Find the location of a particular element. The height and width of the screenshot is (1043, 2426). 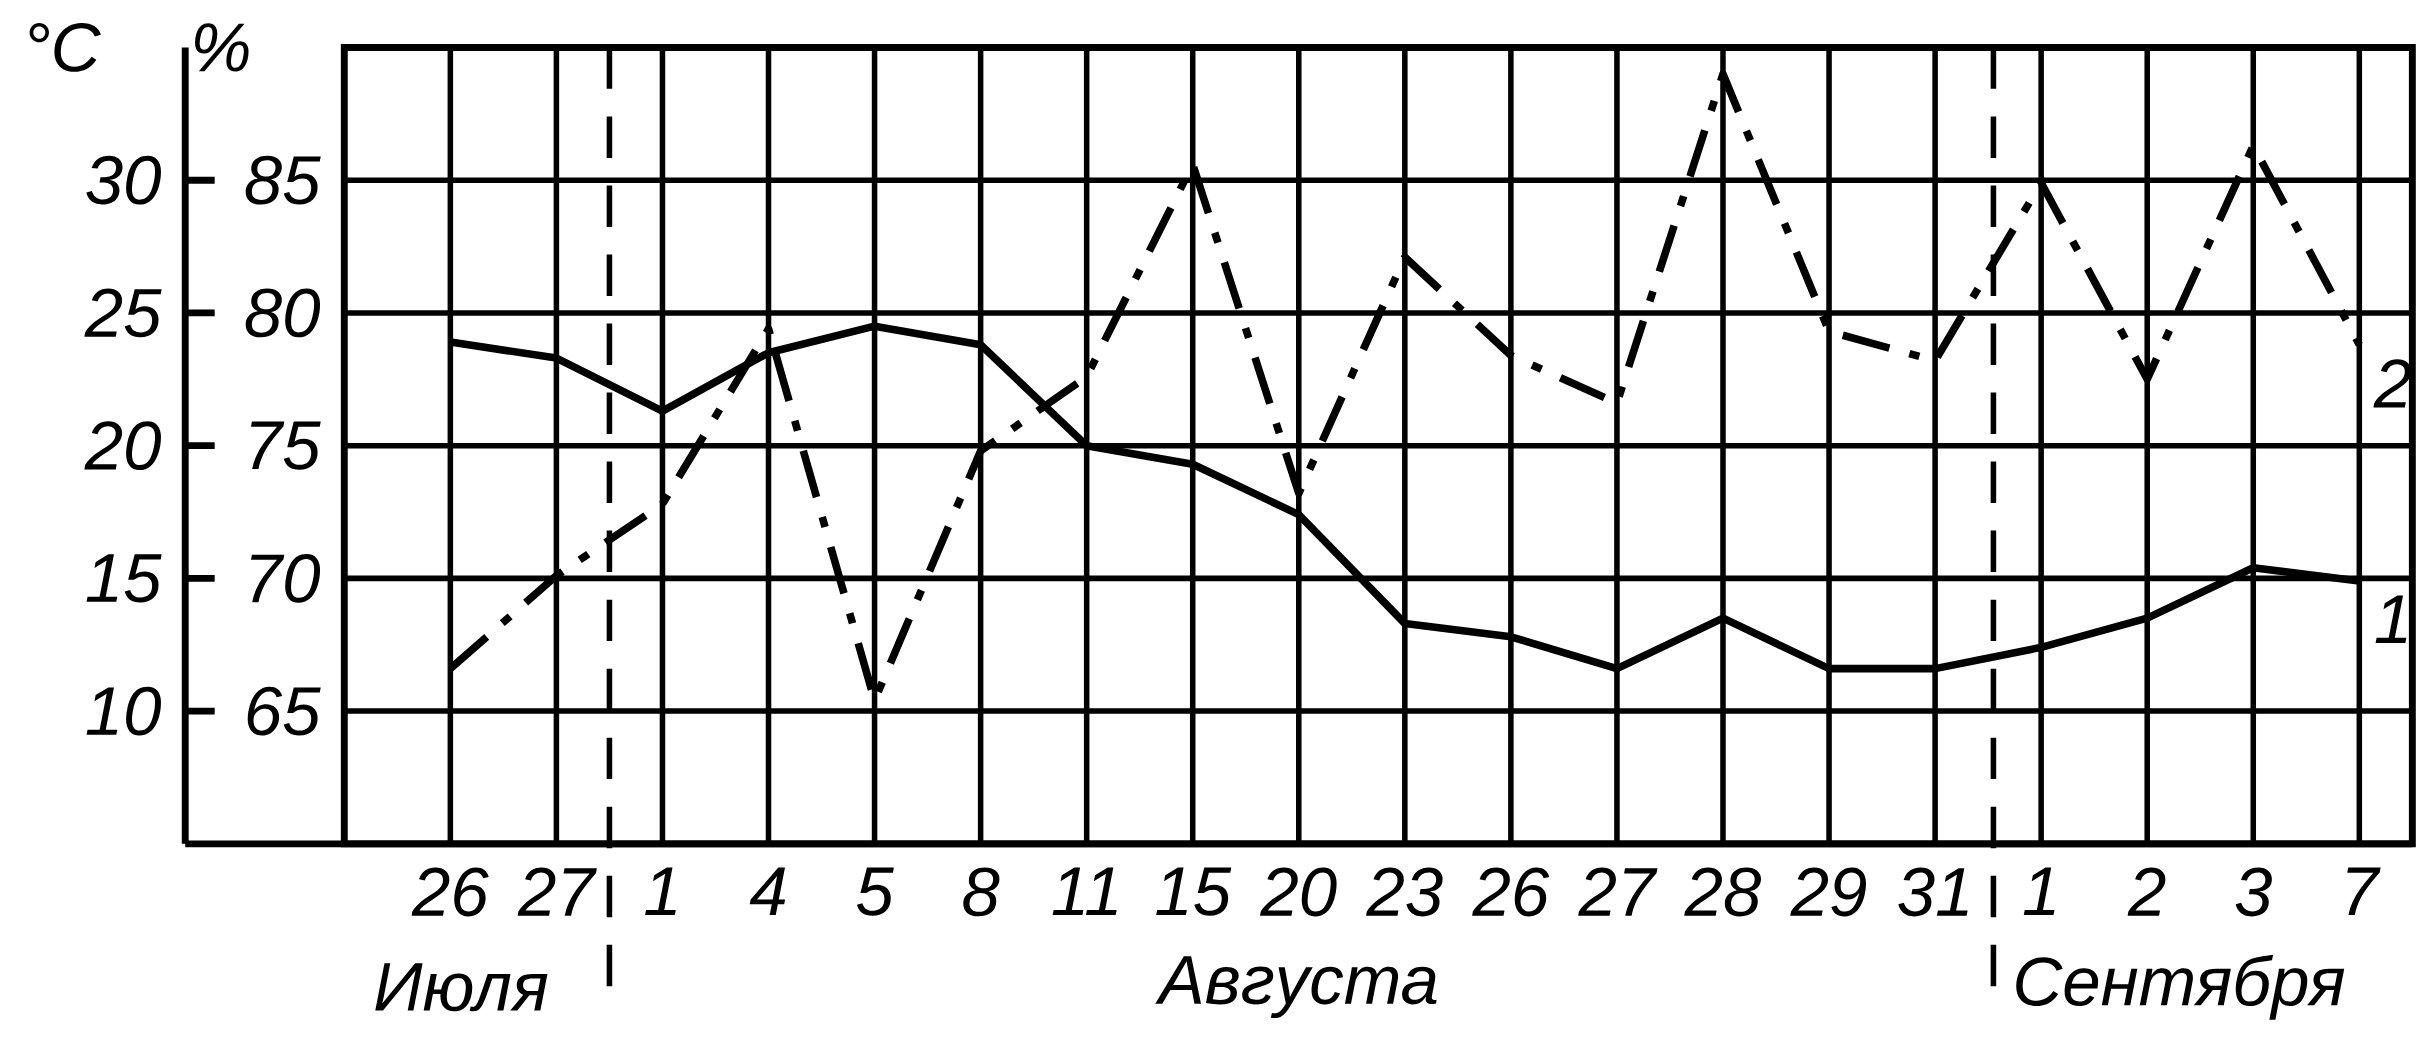

y-tick-label: 10 is located at coordinates (123, 711).